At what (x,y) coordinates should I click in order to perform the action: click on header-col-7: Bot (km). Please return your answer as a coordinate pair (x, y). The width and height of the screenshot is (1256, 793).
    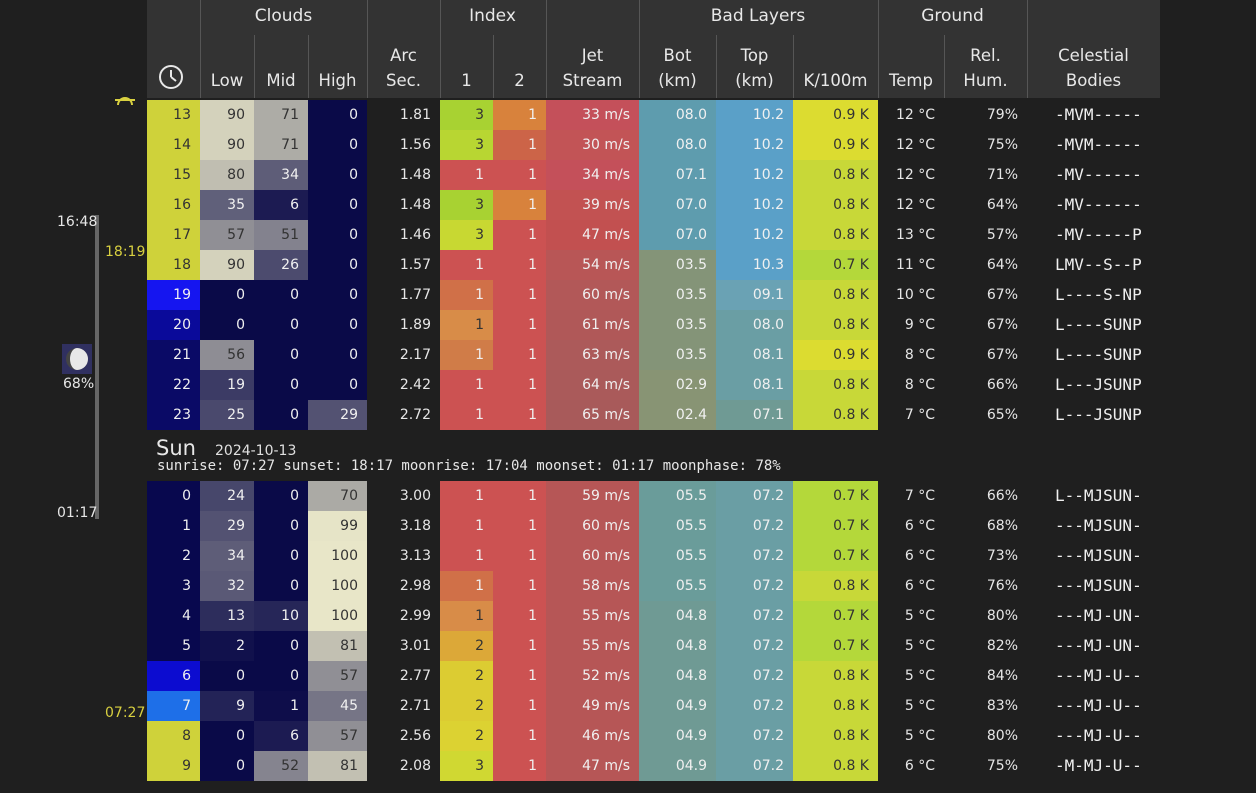
    Looking at the image, I should click on (677, 68).